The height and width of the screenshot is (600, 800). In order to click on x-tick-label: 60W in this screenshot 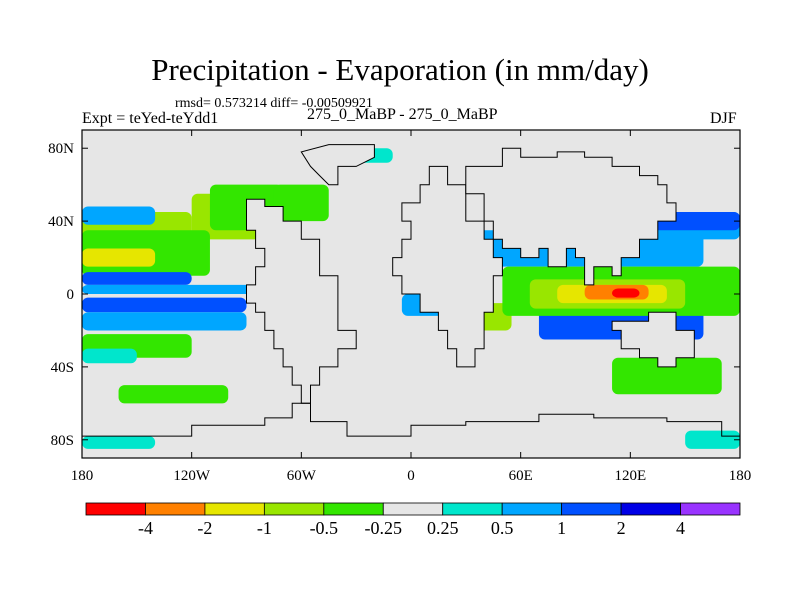, I will do `click(302, 476)`.